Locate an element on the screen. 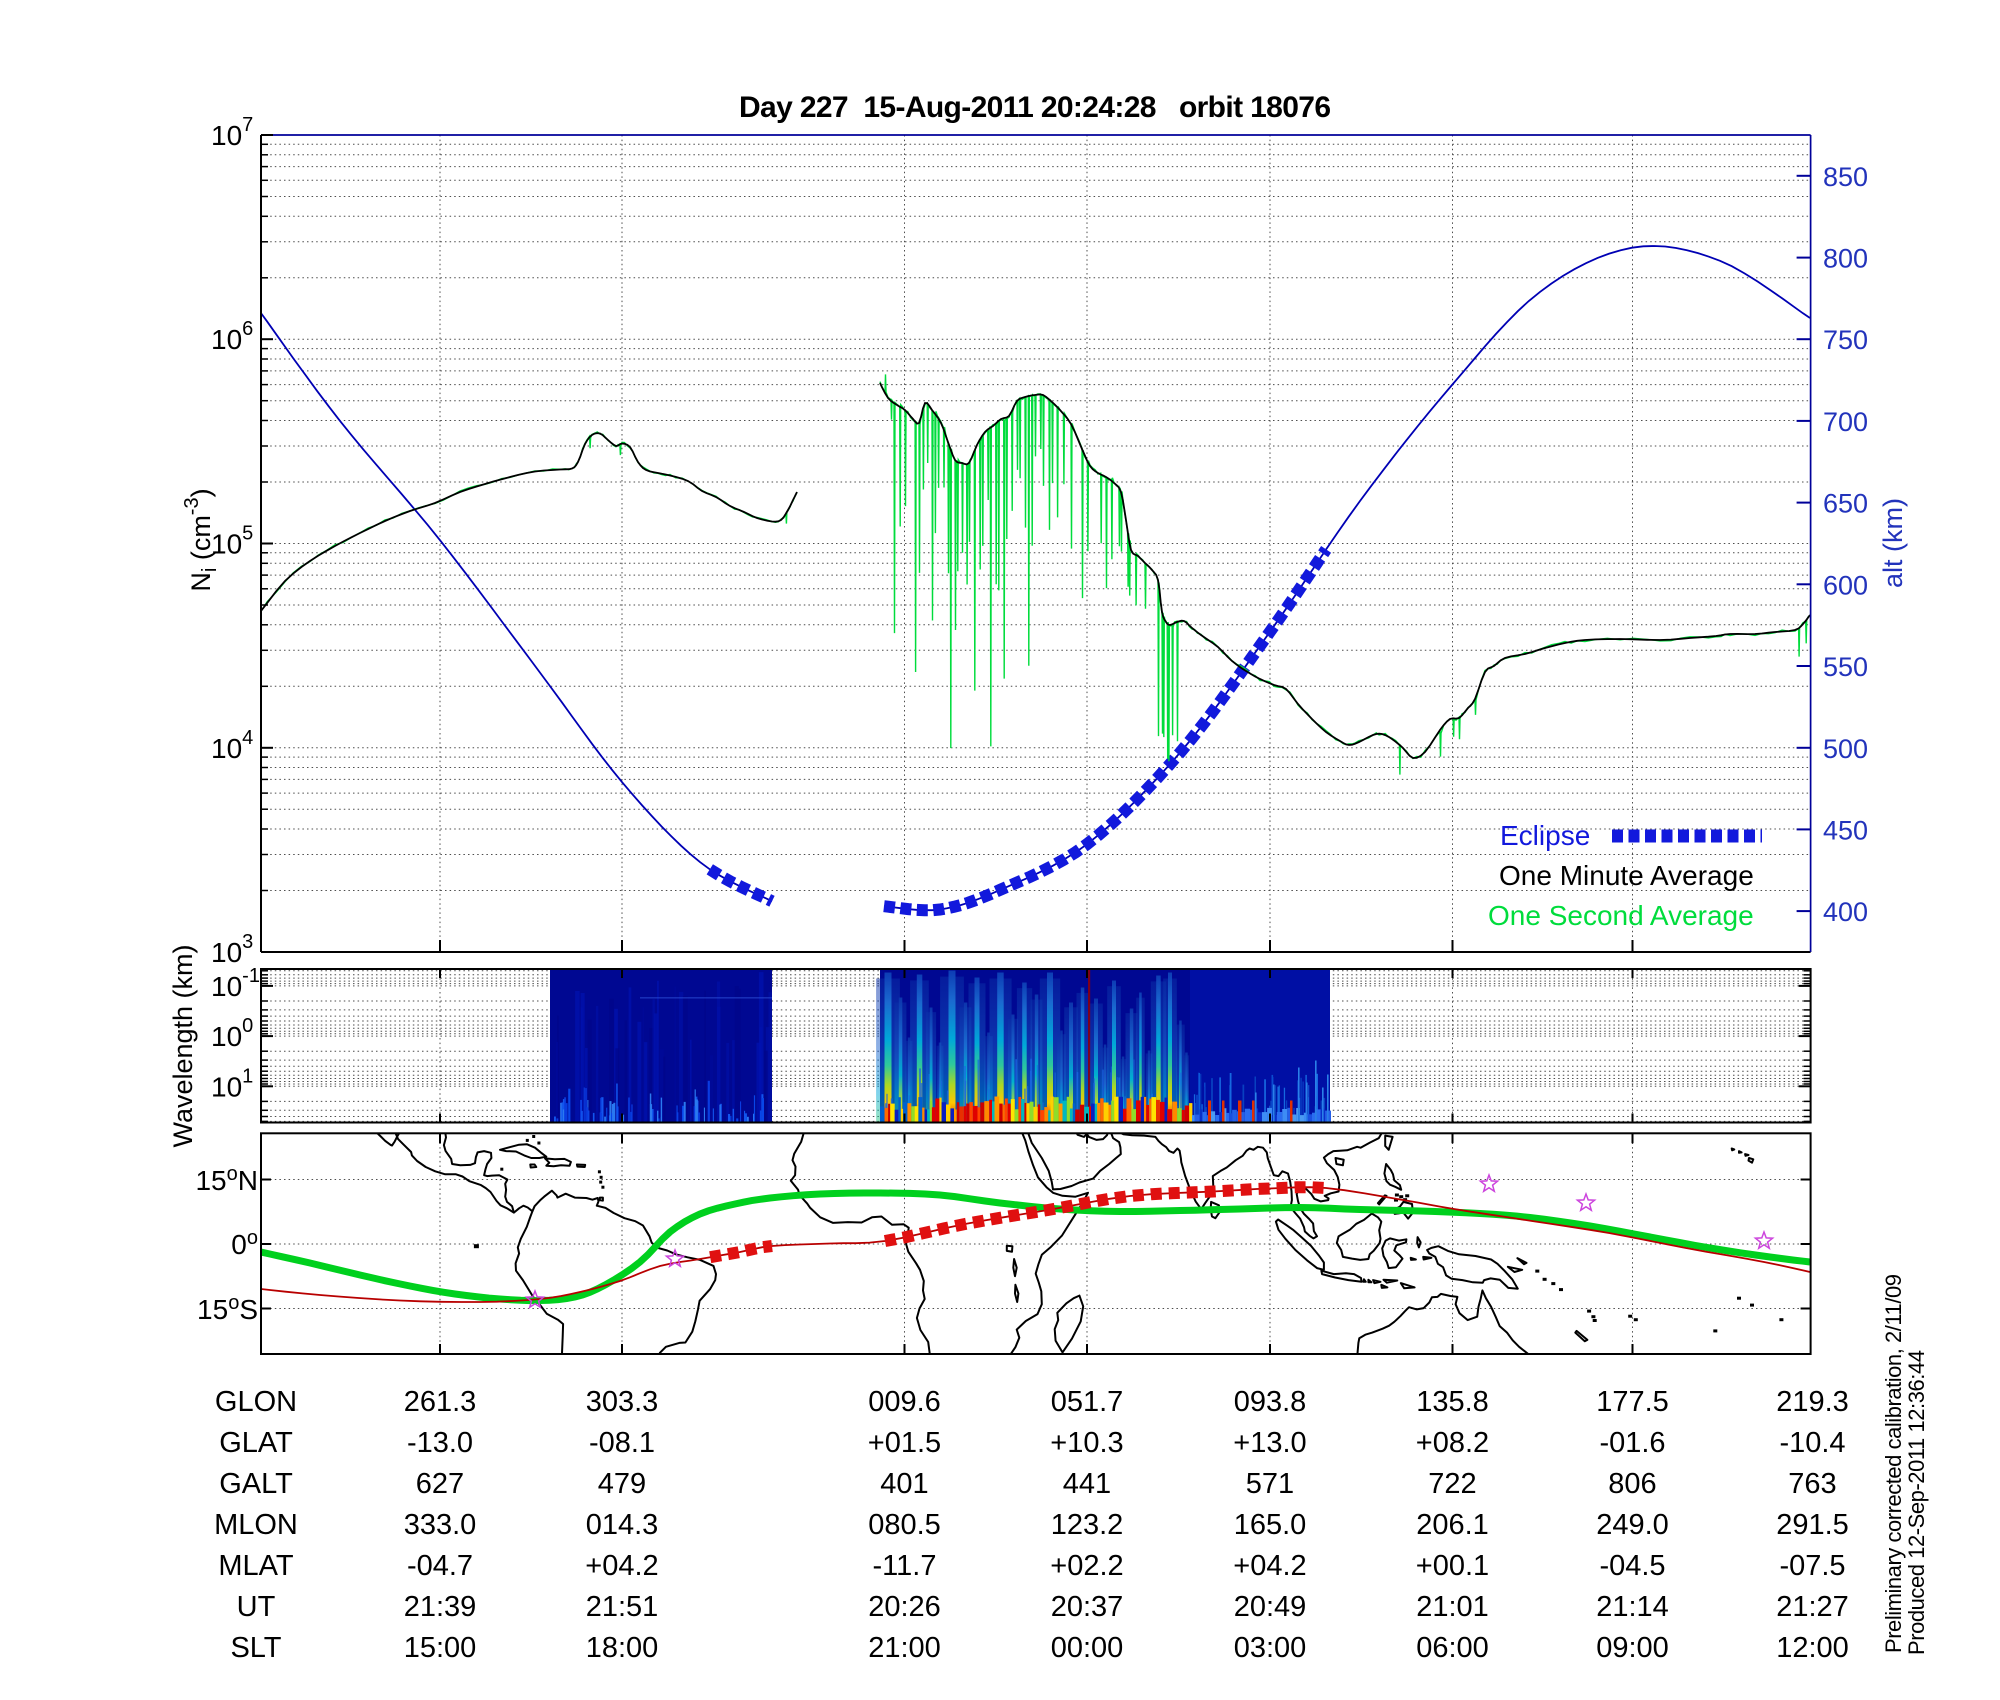  svg-text: alt (km) is located at coordinates (1893, 543).